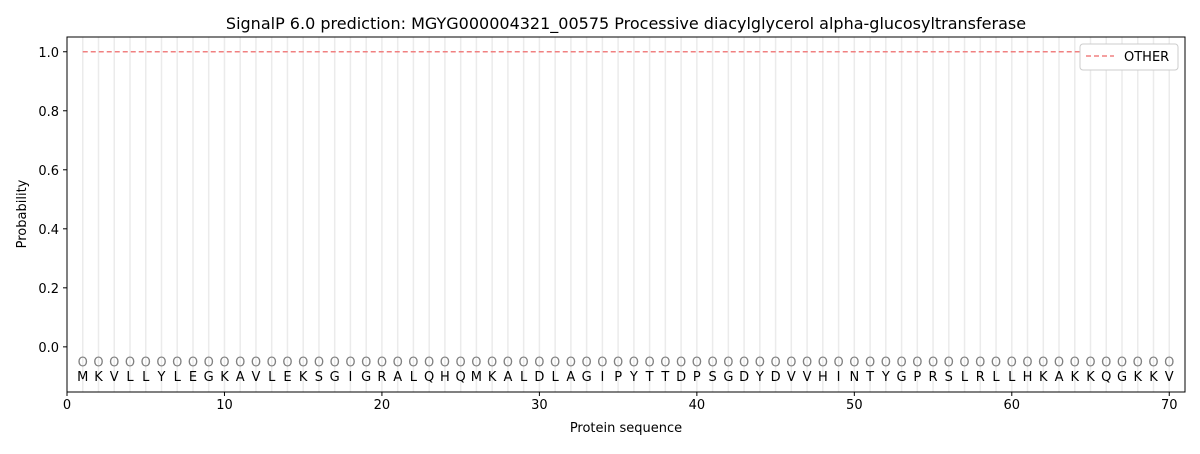 The image size is (1200, 454). What do you see at coordinates (67, 405) in the screenshot?
I see `x-tick-label: 0` at bounding box center [67, 405].